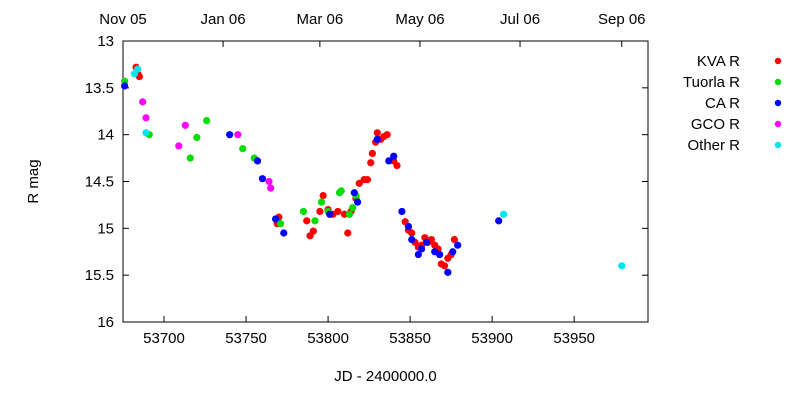 The width and height of the screenshot is (794, 395). What do you see at coordinates (715, 124) in the screenshot?
I see `legend-label: GCO R` at bounding box center [715, 124].